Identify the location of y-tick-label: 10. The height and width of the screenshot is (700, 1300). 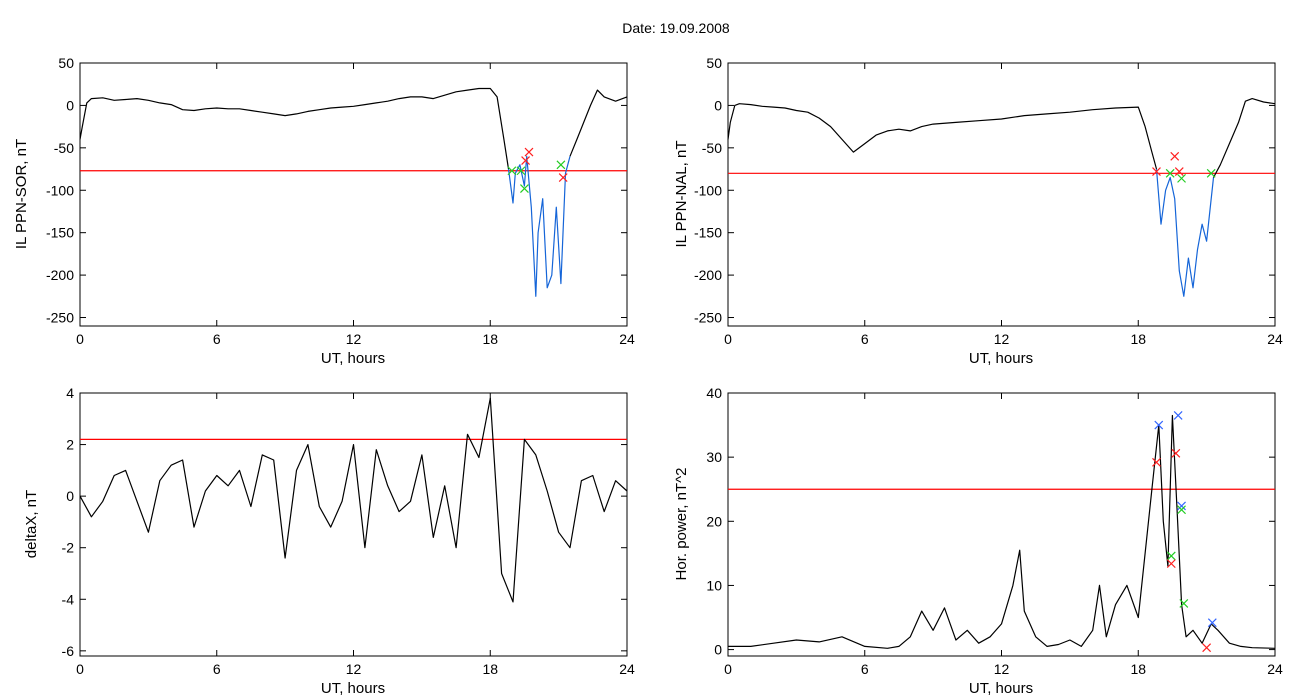
(714, 585).